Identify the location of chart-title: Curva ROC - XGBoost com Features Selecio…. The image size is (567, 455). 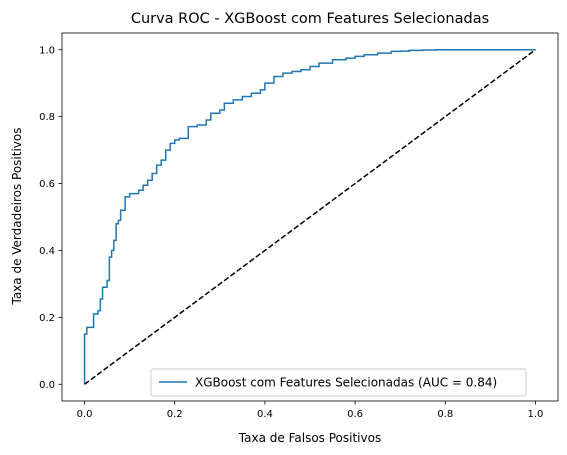
(310, 19).